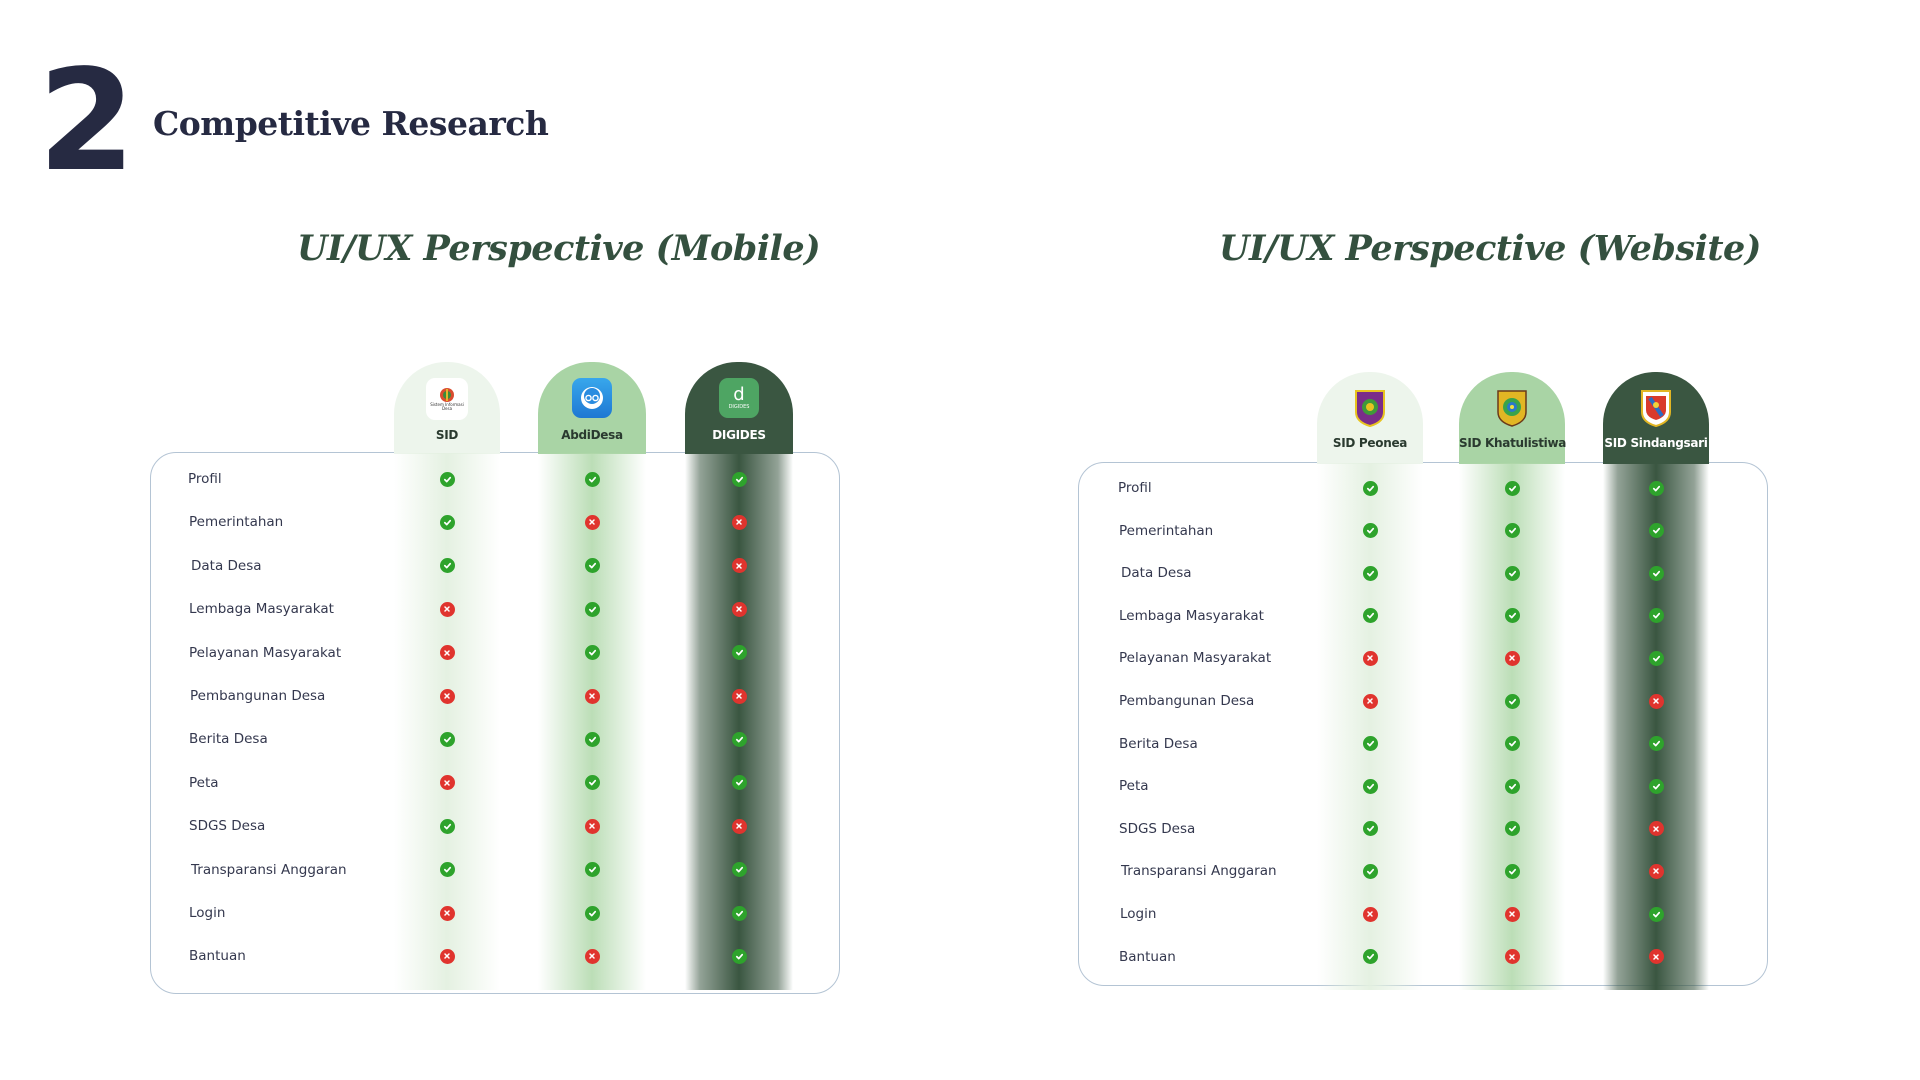  What do you see at coordinates (592, 435) in the screenshot?
I see `column-name: AbdiDesa` at bounding box center [592, 435].